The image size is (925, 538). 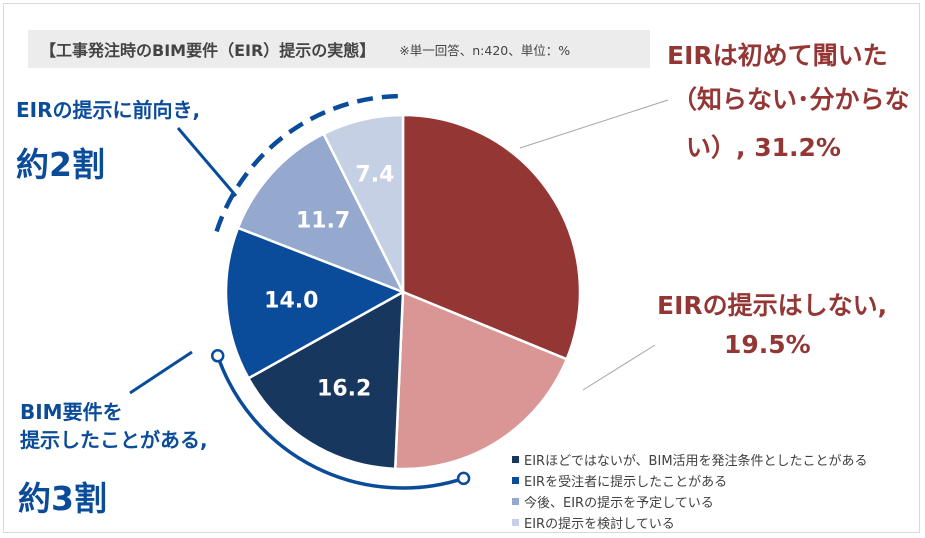 I want to click on chart-note: ※単一回答、n:420、単位：%, so click(x=485, y=50).